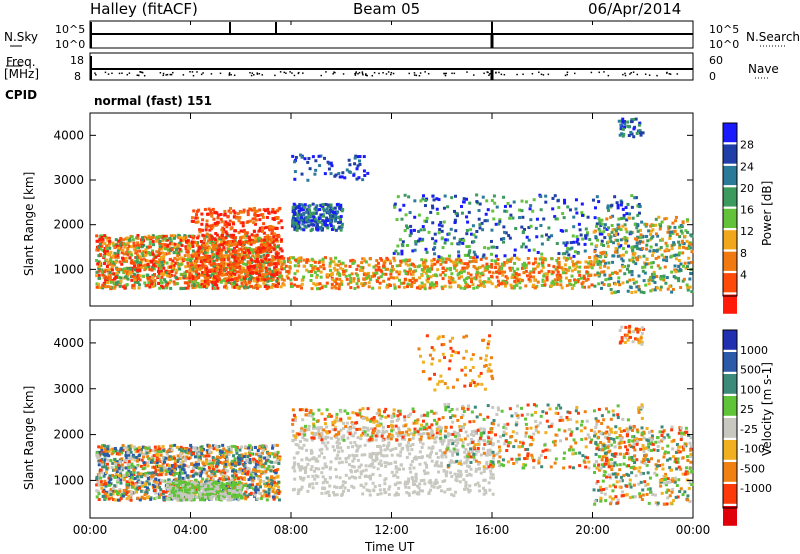  I want to click on freq-tick-top: 18, so click(77, 60).